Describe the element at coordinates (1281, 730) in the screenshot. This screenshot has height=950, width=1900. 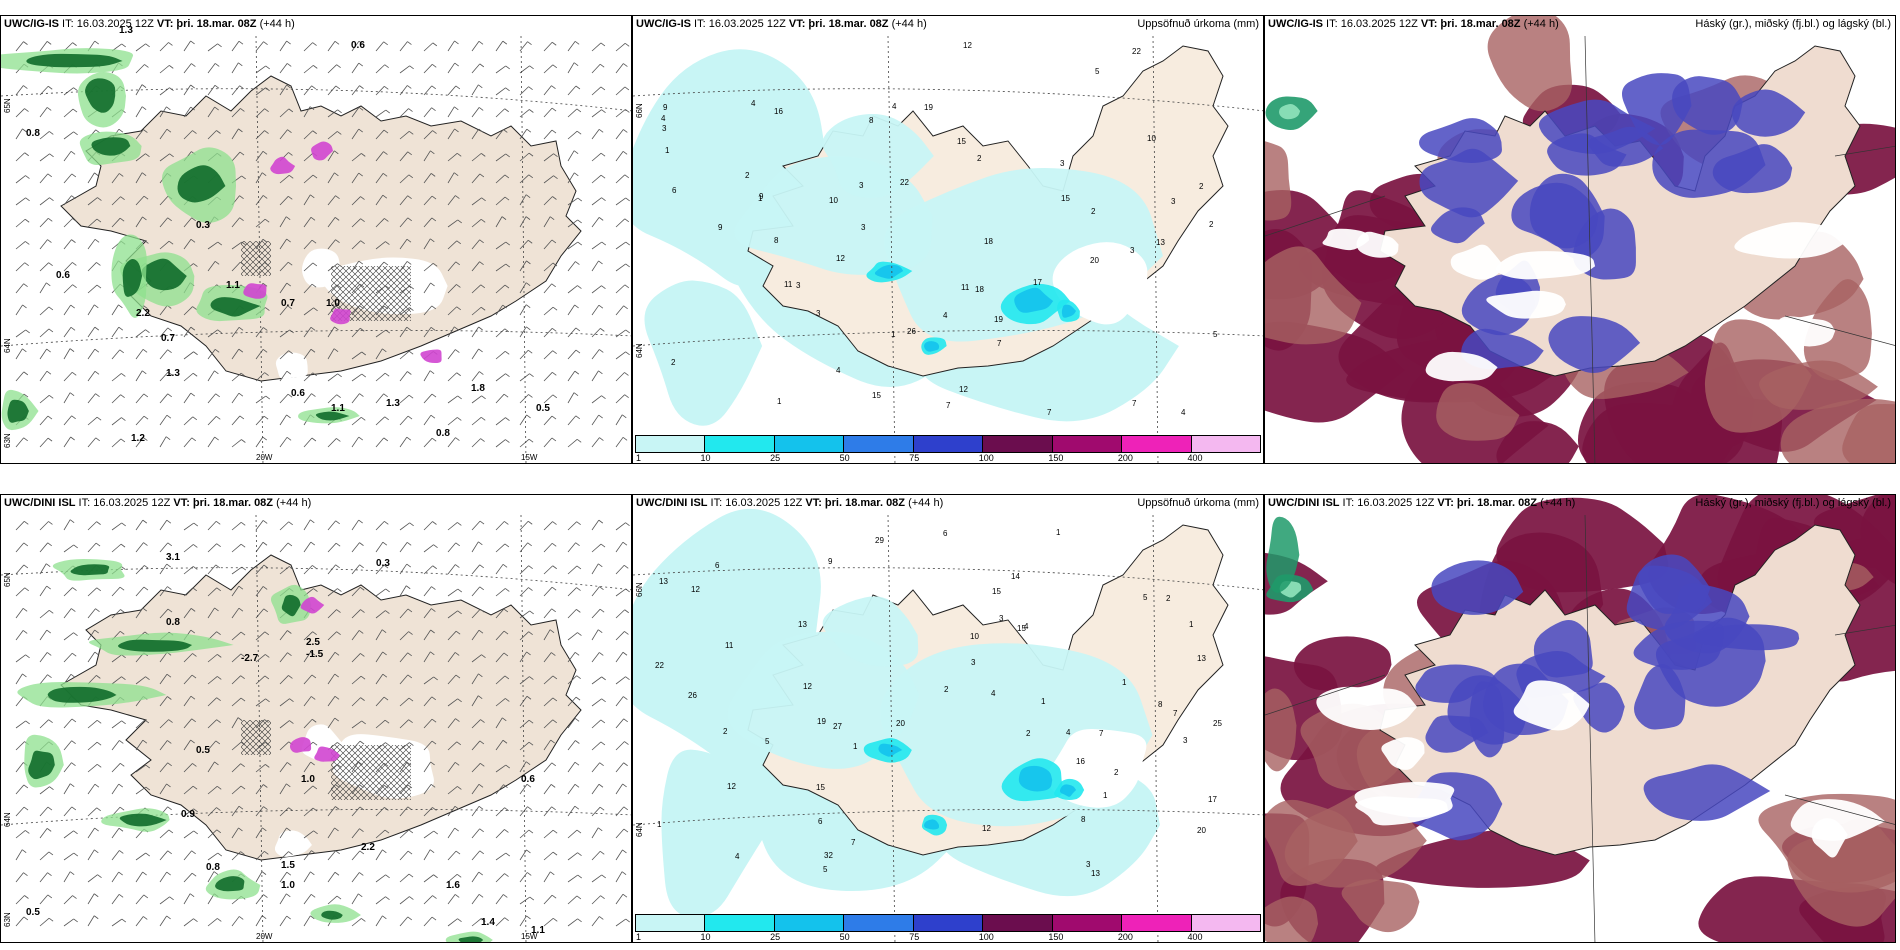
I see `mid-cloud` at that location.